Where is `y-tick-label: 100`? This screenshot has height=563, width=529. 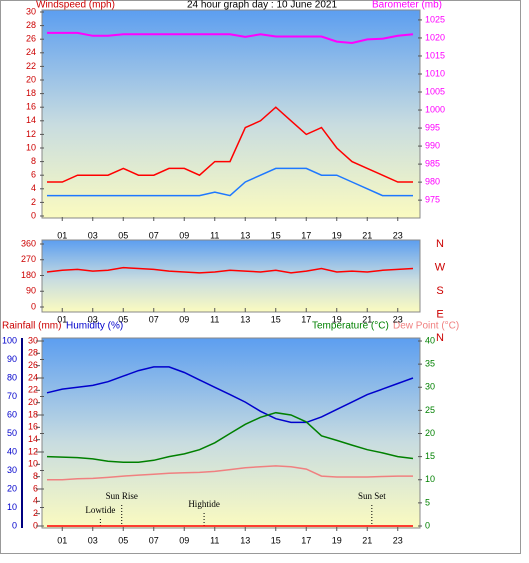
y-tick-label: 100 is located at coordinates (9, 340).